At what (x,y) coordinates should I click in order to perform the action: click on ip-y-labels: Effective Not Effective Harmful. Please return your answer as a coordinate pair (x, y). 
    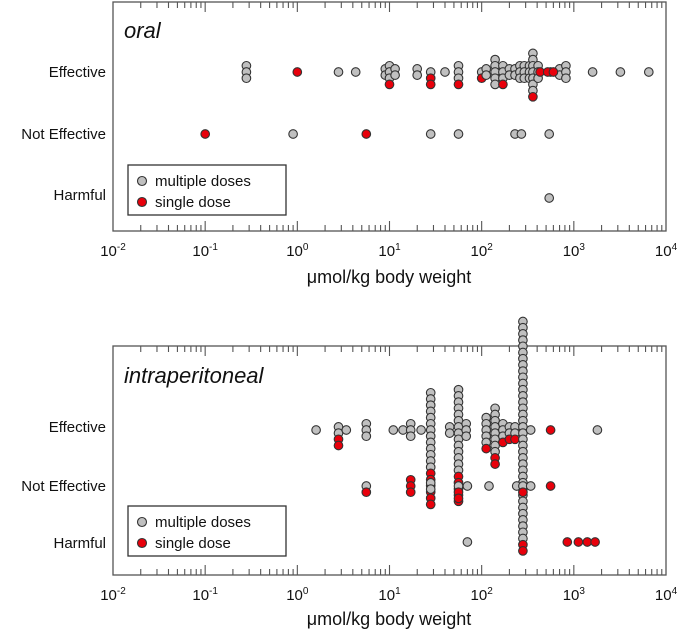
    Looking at the image, I should click on (63, 485).